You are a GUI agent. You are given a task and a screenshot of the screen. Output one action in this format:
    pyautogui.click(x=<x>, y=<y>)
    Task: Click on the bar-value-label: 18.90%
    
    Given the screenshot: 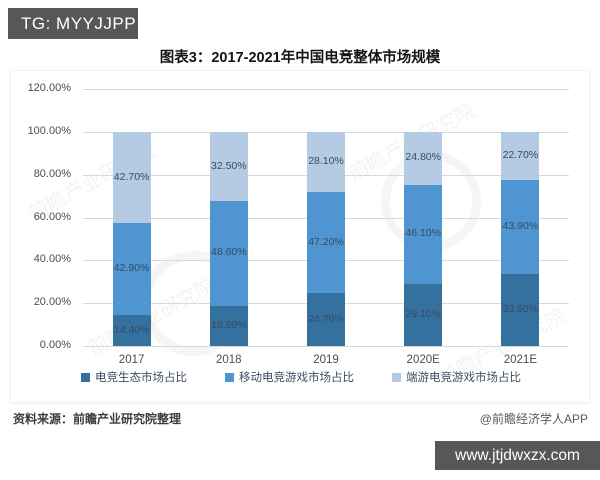 What is the action you would take?
    pyautogui.click(x=228, y=324)
    